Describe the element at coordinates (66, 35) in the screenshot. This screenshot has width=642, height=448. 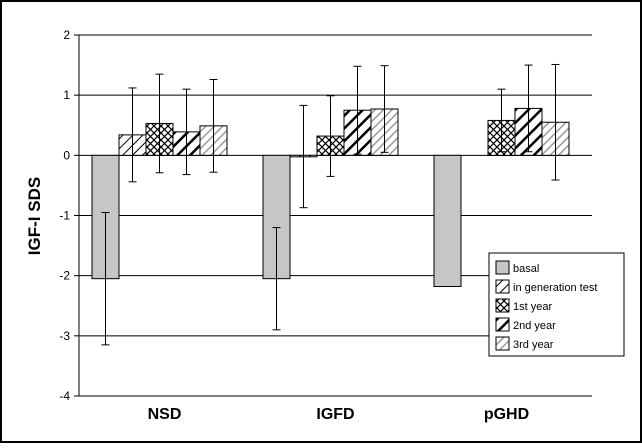
I see `y-tick-label: 2` at that location.